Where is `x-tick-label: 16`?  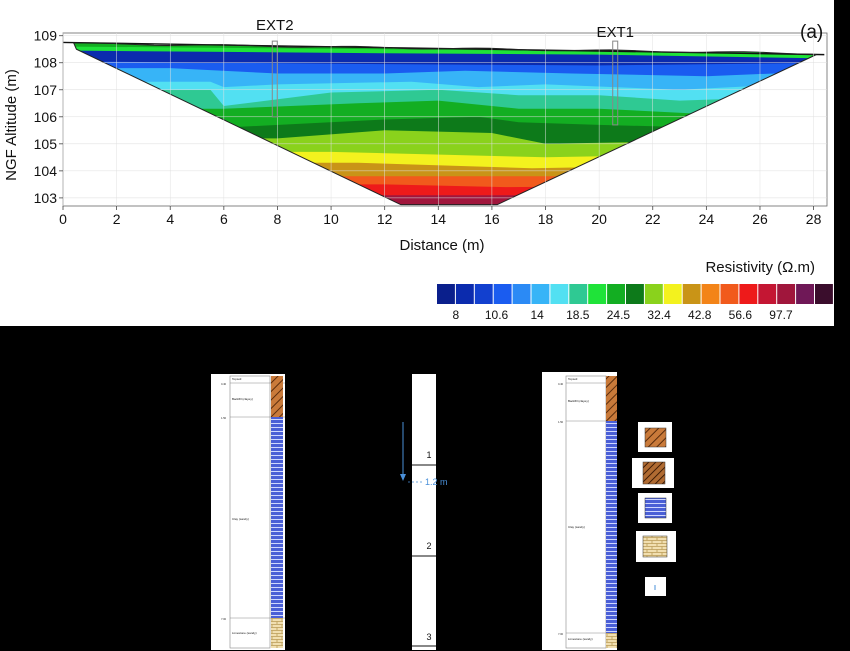
x-tick-label: 16 is located at coordinates (492, 219).